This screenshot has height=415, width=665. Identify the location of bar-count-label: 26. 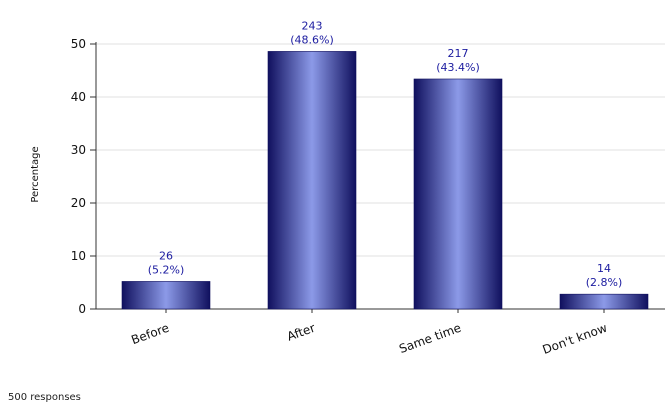
(166, 255).